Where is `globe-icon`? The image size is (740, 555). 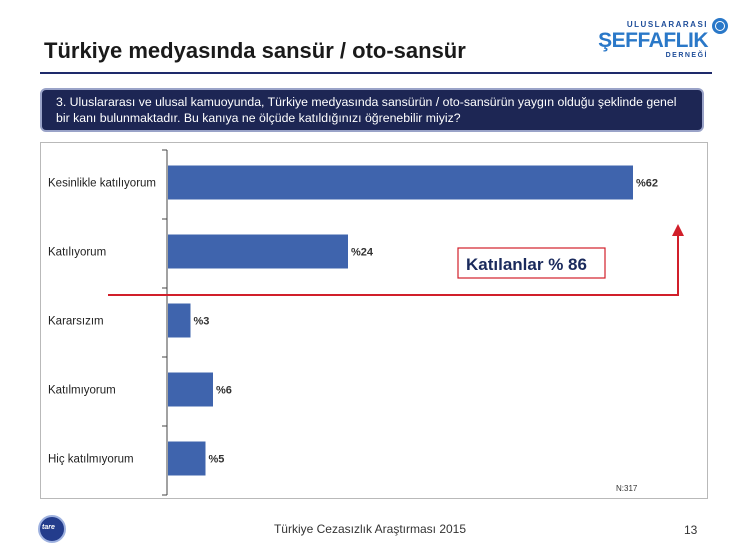
globe-icon is located at coordinates (720, 26).